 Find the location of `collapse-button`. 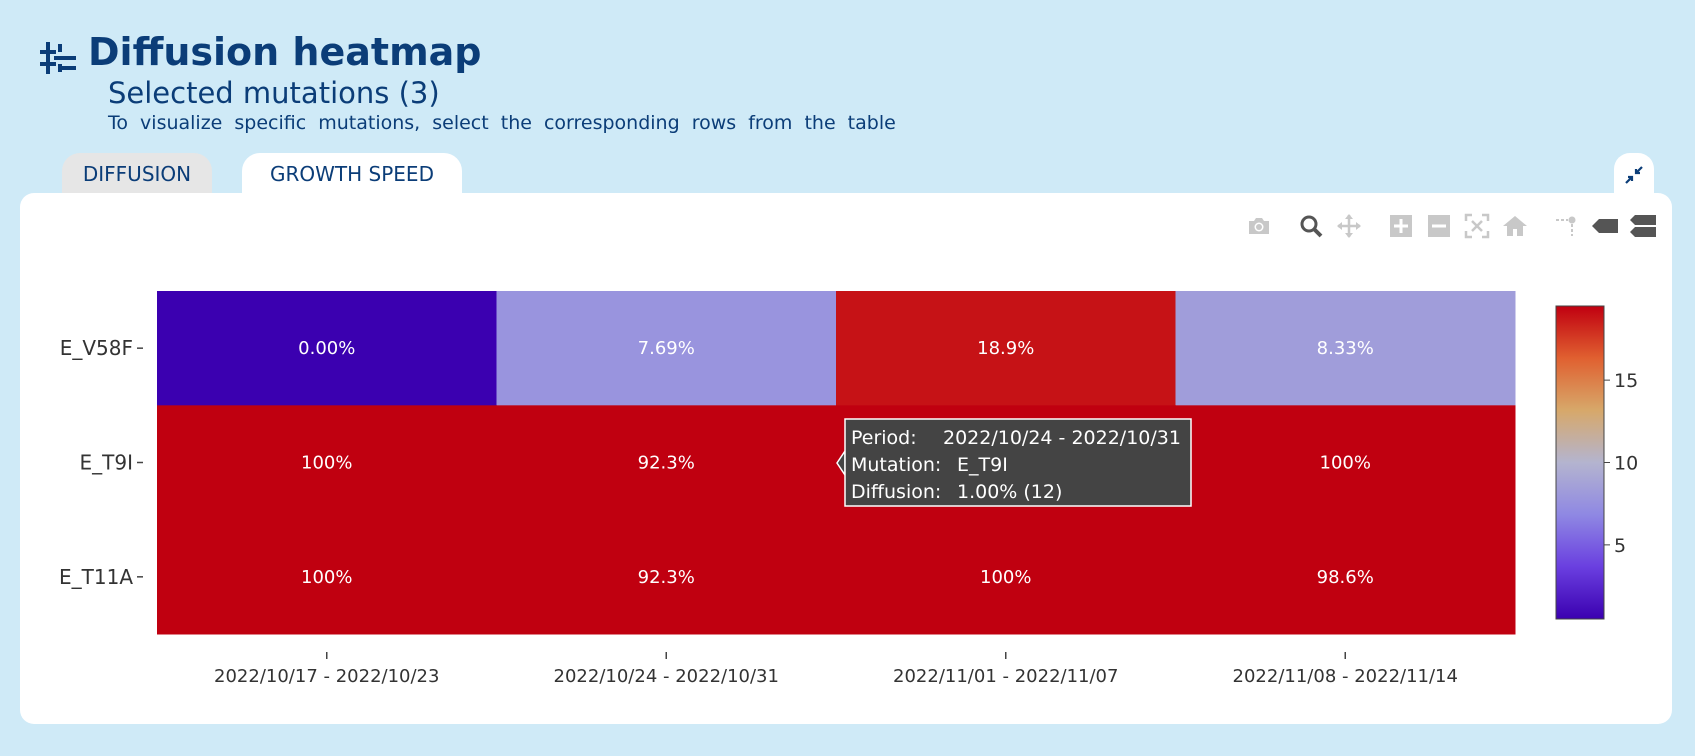

collapse-button is located at coordinates (1634, 175).